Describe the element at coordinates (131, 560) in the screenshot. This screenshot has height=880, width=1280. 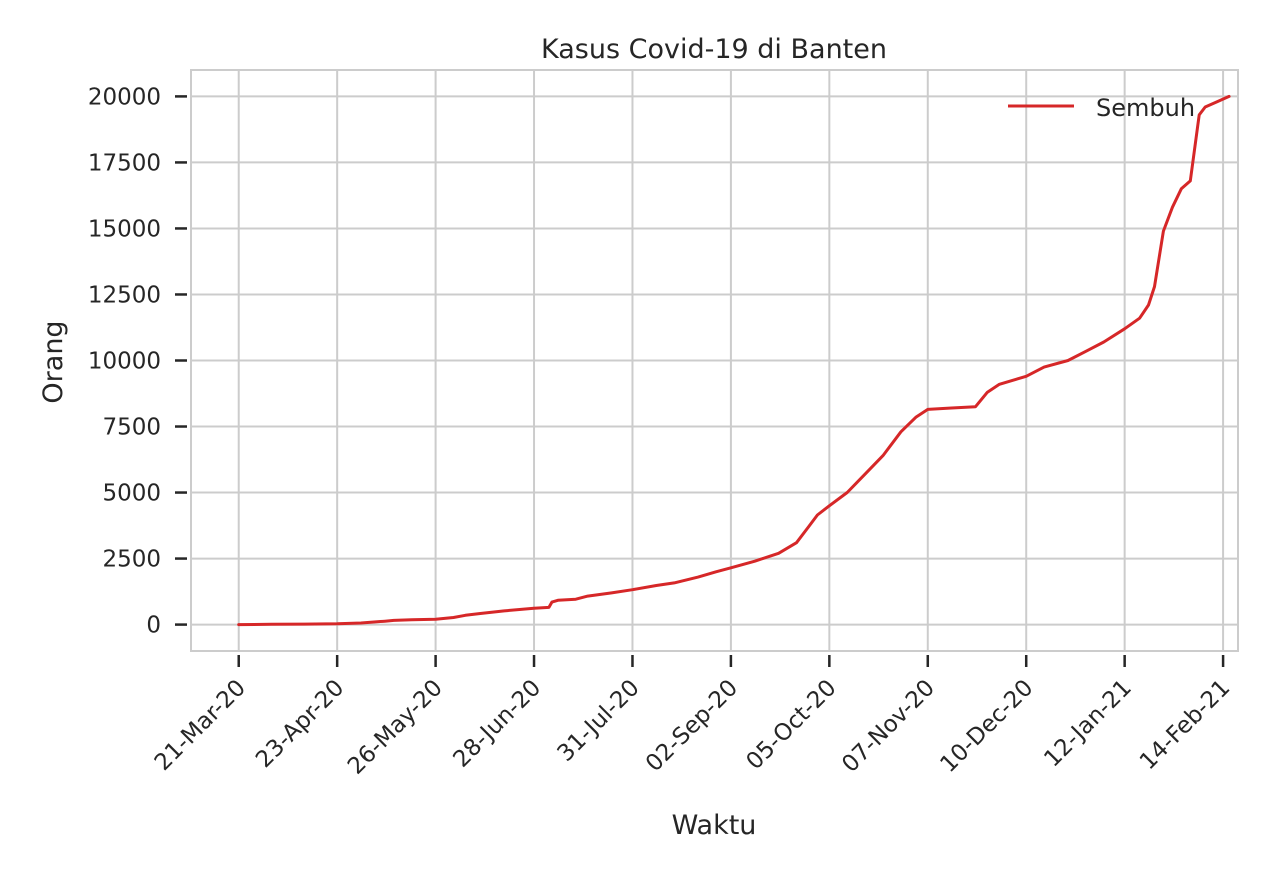
I see `y-tick-label: 2500` at that location.